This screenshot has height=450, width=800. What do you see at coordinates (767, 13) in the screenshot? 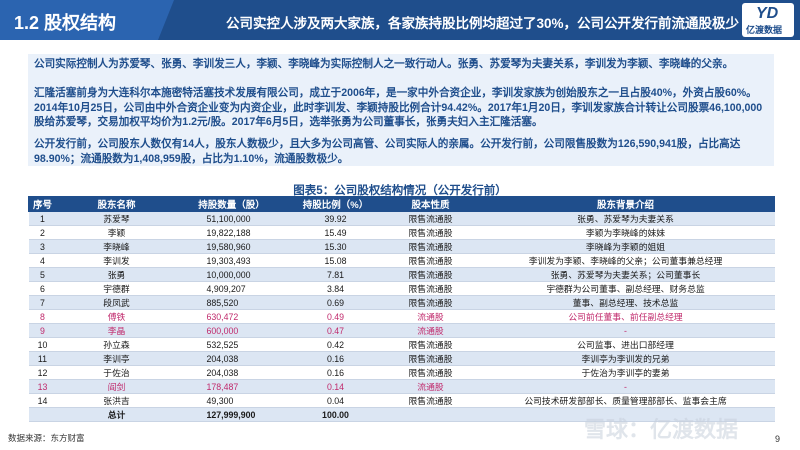
I see `yidu-logo-icon: YD` at bounding box center [767, 13].